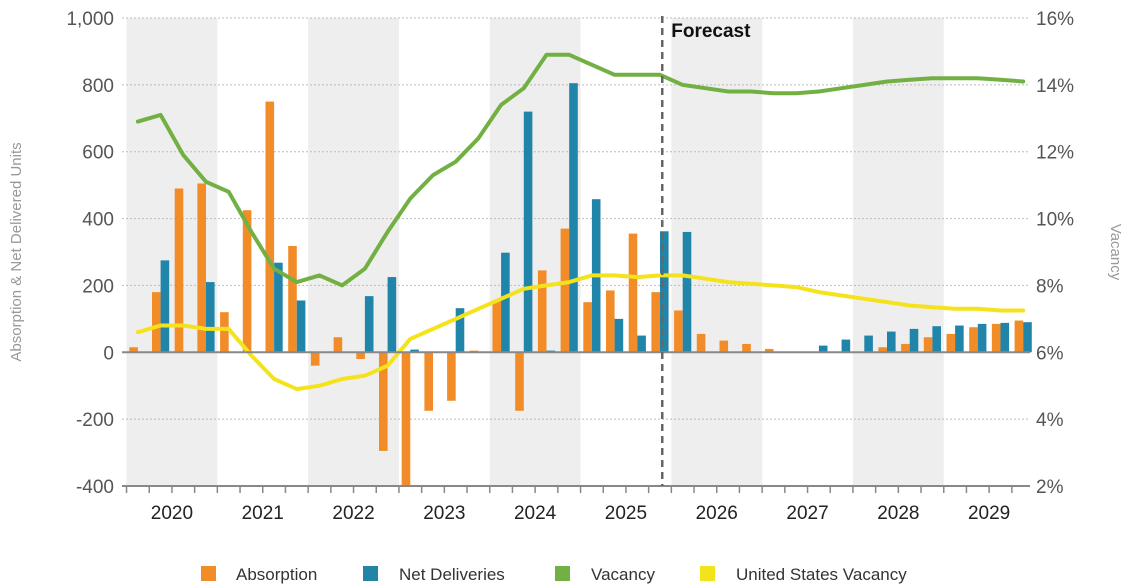 This screenshot has width=1125, height=587. Describe the element at coordinates (535, 513) in the screenshot. I see `x-tick-label-2024: 2024` at that location.